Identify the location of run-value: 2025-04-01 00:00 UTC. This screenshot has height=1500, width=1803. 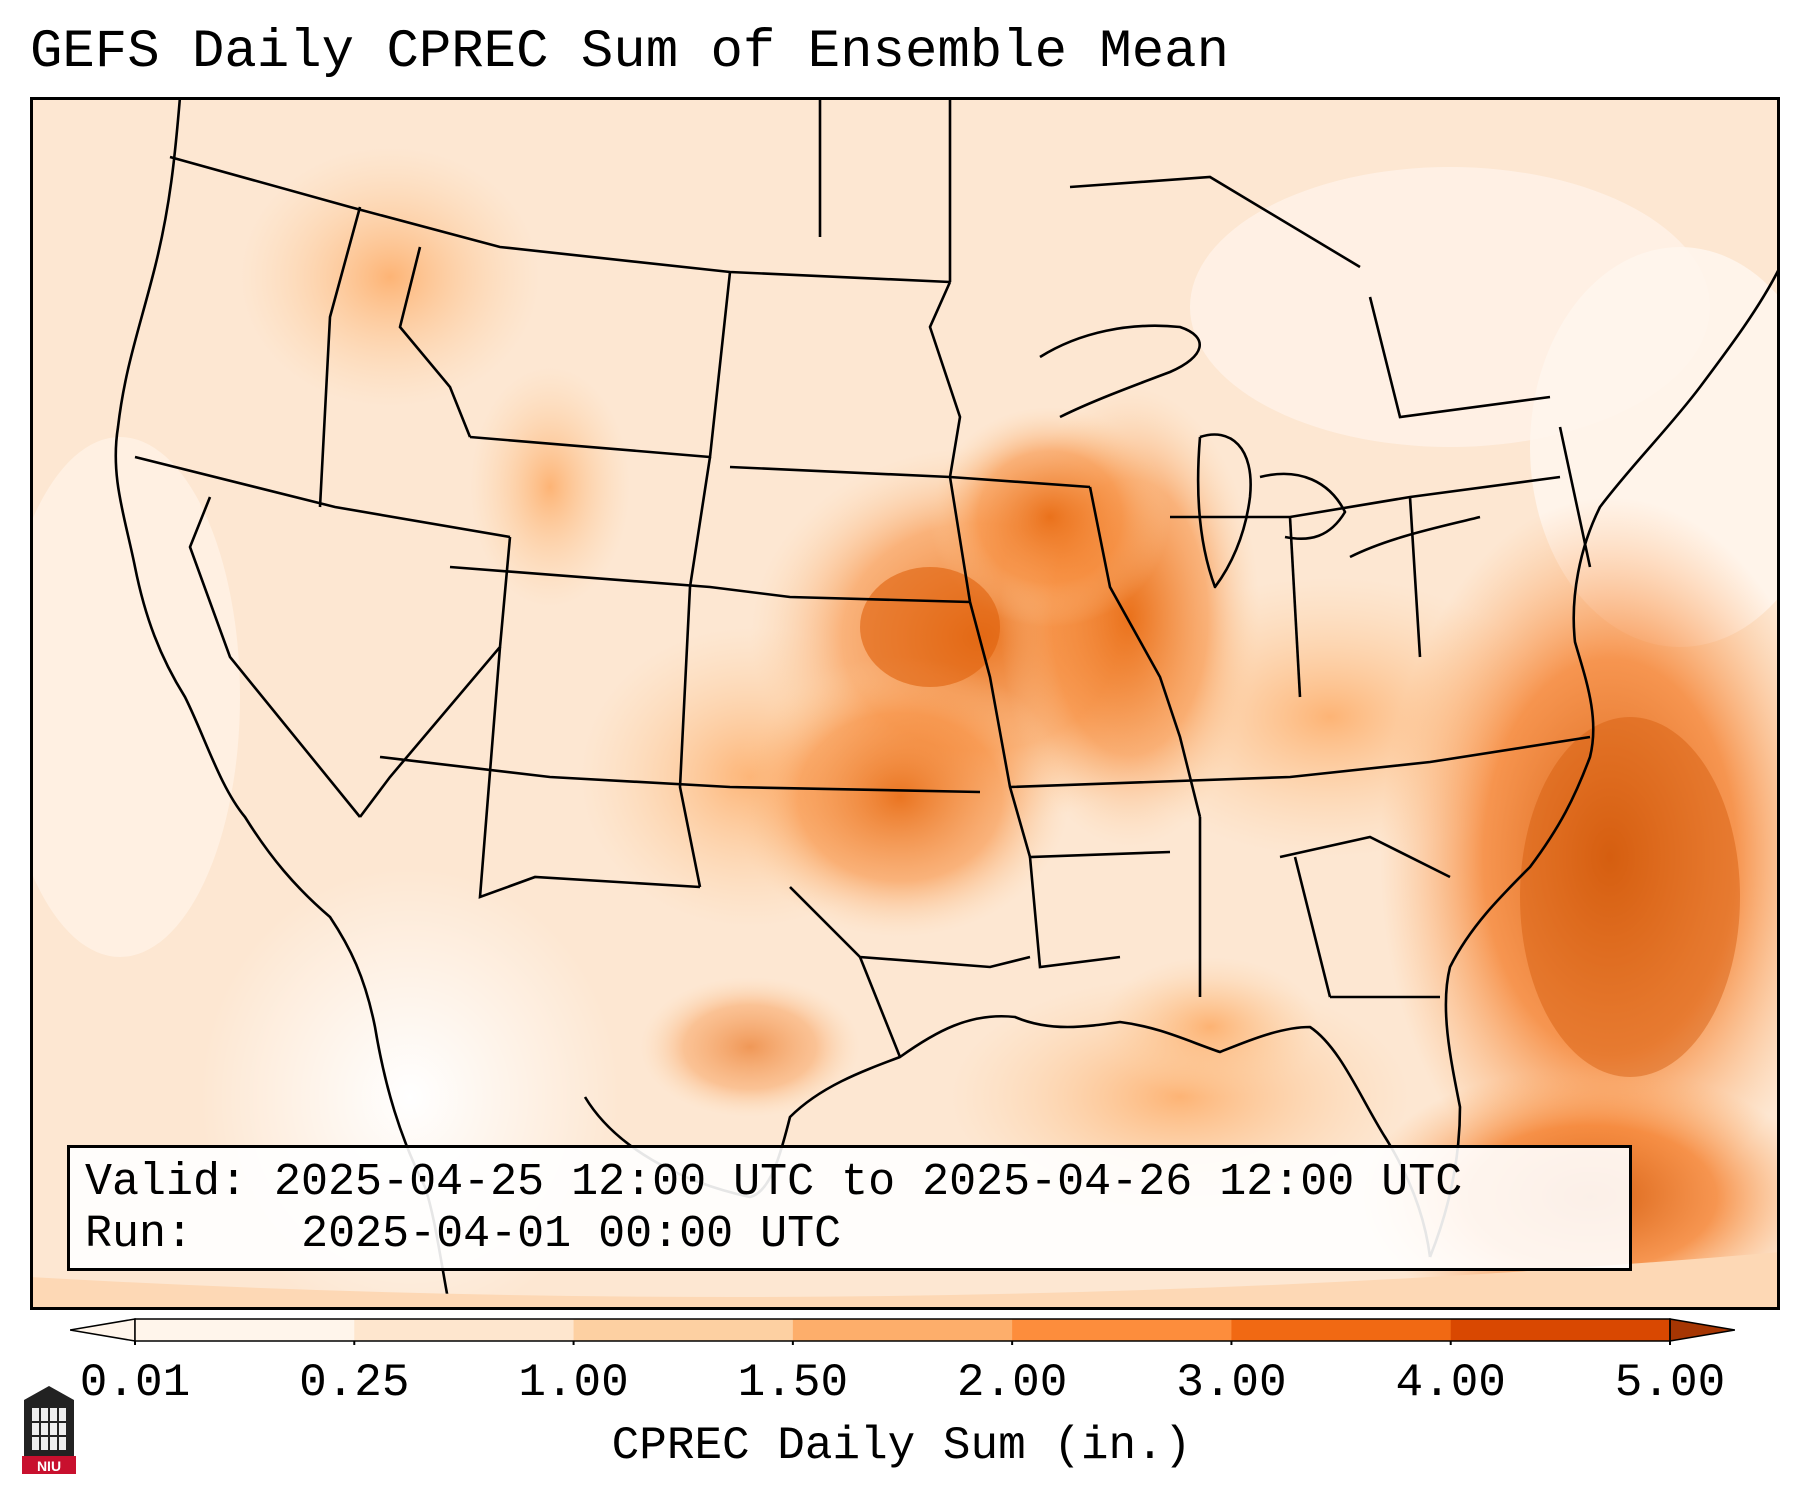
(571, 1234).